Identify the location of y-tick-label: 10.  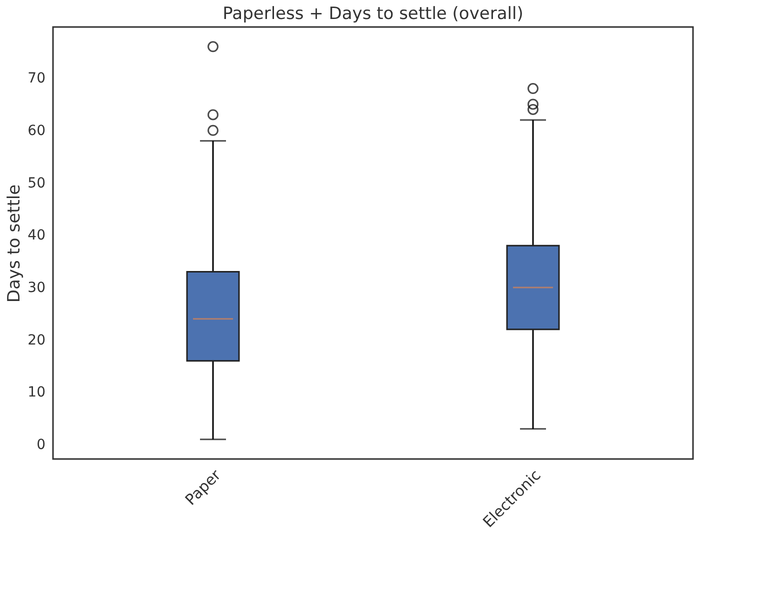
(37, 392).